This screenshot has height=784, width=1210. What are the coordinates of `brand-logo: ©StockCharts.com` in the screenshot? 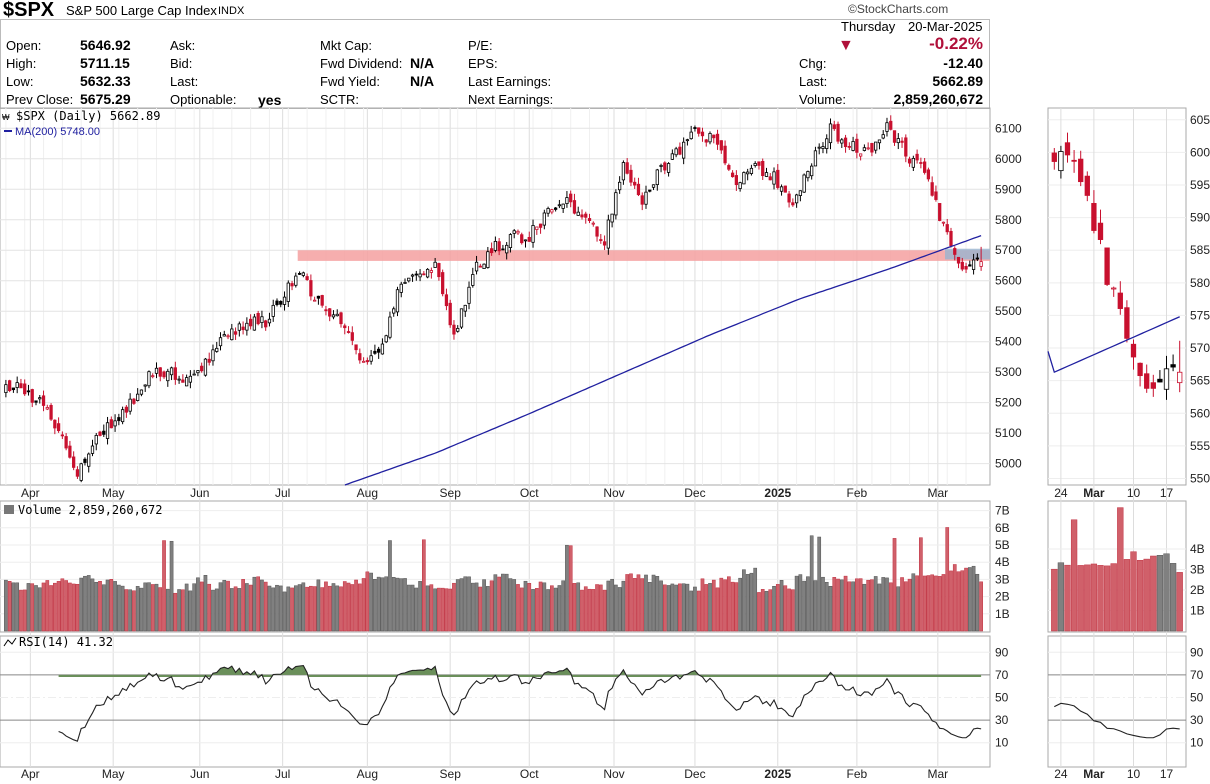 It's located at (898, 9).